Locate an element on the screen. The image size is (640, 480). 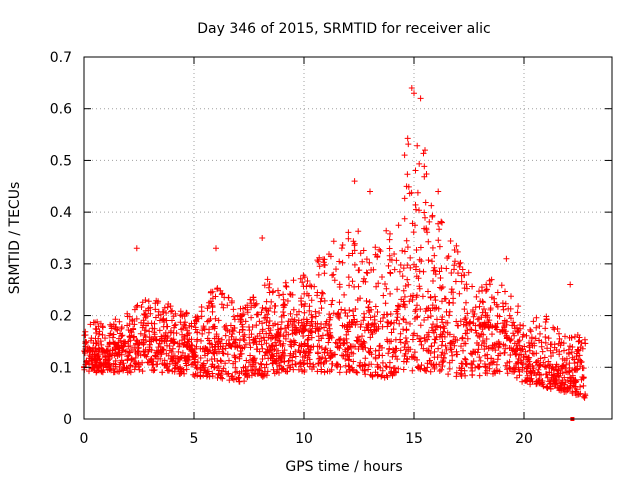
x-tick-label: 20 is located at coordinates (524, 439).